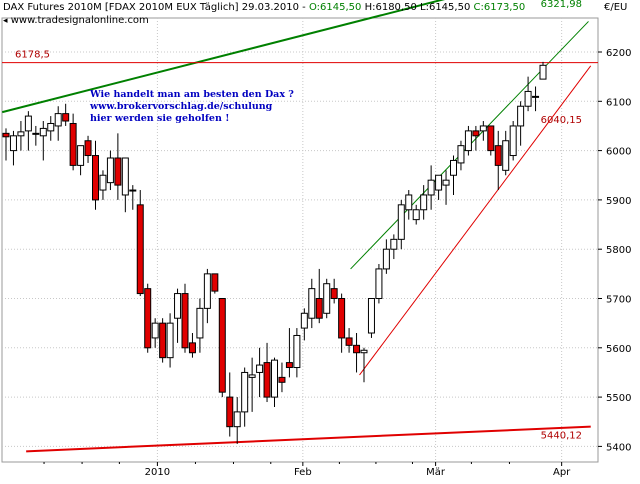 This screenshot has height=484, width=640. Describe the element at coordinates (618, 201) in the screenshot. I see `y-tick-label: 5900` at that location.